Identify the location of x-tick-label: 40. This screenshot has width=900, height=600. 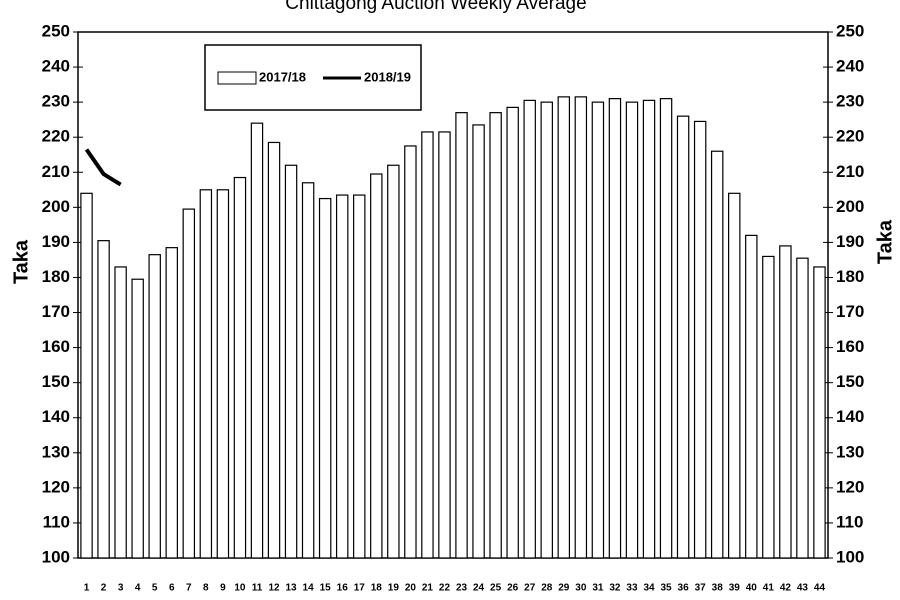
(752, 588).